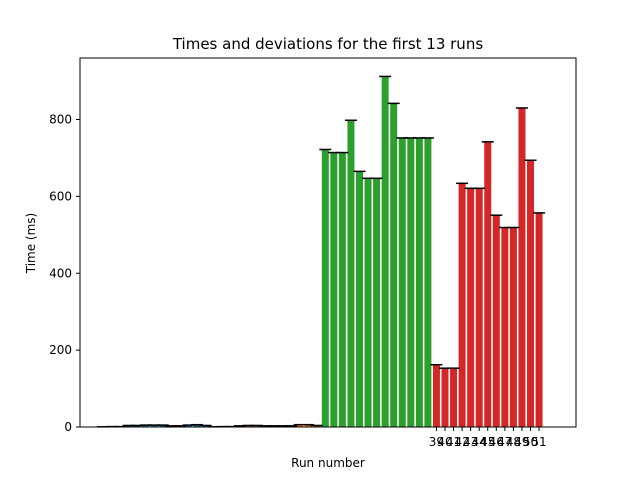  What do you see at coordinates (487, 442) in the screenshot?
I see `x-tick-label: 45` at bounding box center [487, 442].